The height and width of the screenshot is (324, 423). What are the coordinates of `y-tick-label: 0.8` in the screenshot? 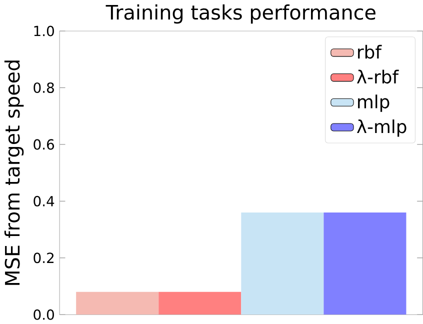 It's located at (44, 87).